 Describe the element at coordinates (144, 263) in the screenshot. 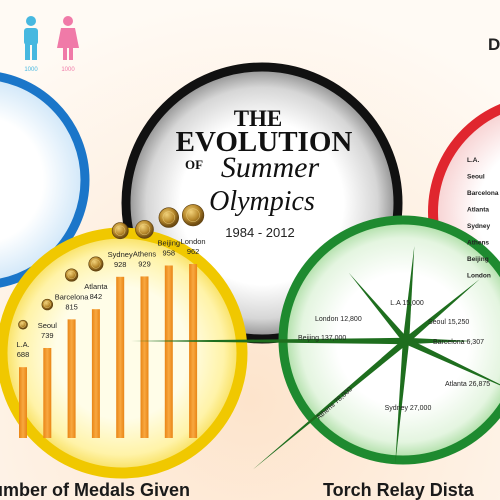

I see `medal-value-label: 929` at that location.